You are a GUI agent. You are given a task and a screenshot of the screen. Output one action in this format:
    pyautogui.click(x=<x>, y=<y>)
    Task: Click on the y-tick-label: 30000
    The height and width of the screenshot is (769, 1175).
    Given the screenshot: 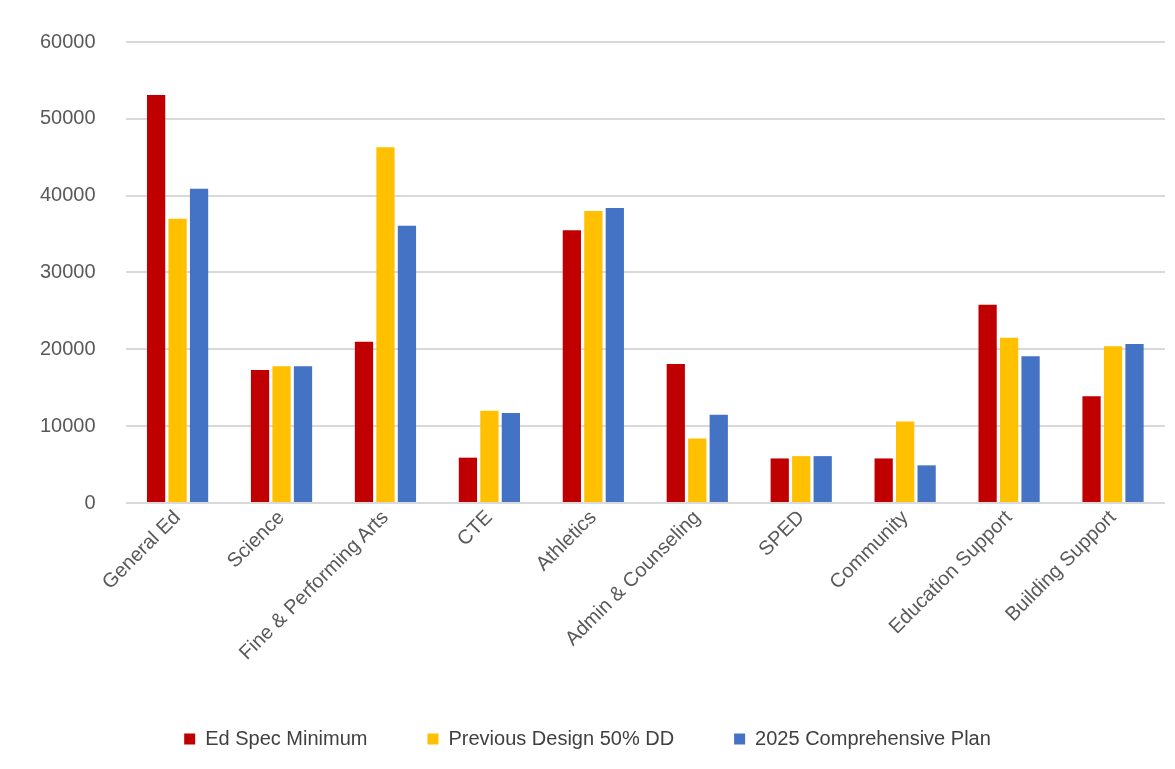 What is the action you would take?
    pyautogui.click(x=67, y=271)
    